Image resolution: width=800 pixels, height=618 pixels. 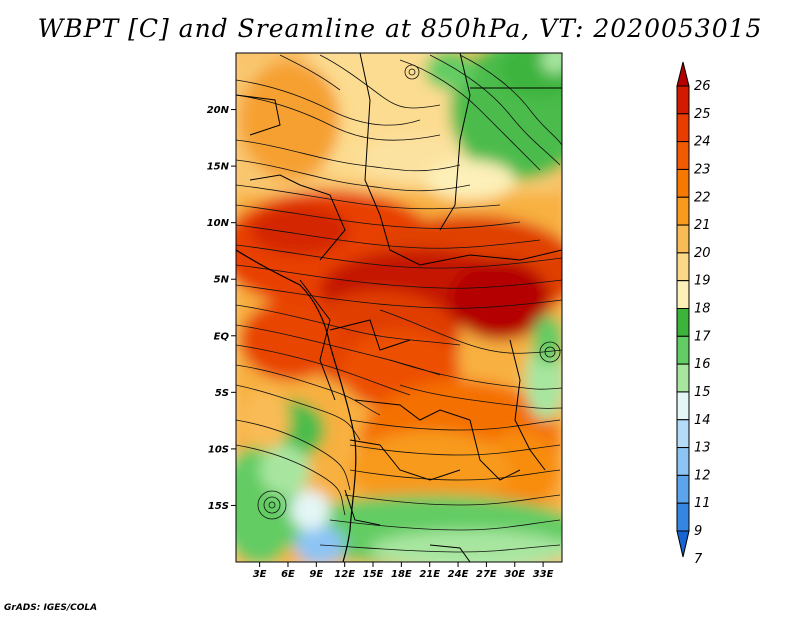 What do you see at coordinates (218, 167) in the screenshot?
I see `lat-tick-label: 15N` at bounding box center [218, 167].